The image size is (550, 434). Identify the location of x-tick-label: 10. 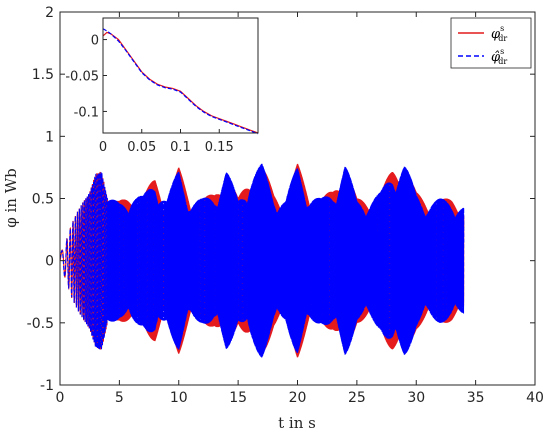
(179, 398).